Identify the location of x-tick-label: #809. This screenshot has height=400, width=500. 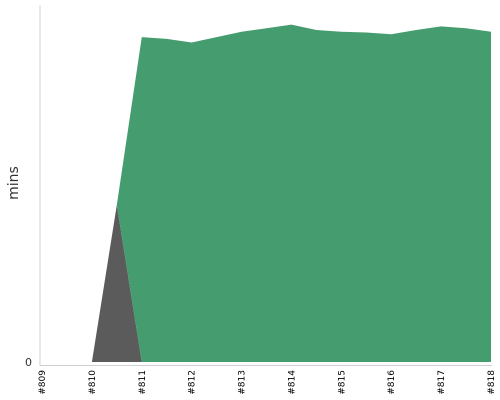
(43, 382).